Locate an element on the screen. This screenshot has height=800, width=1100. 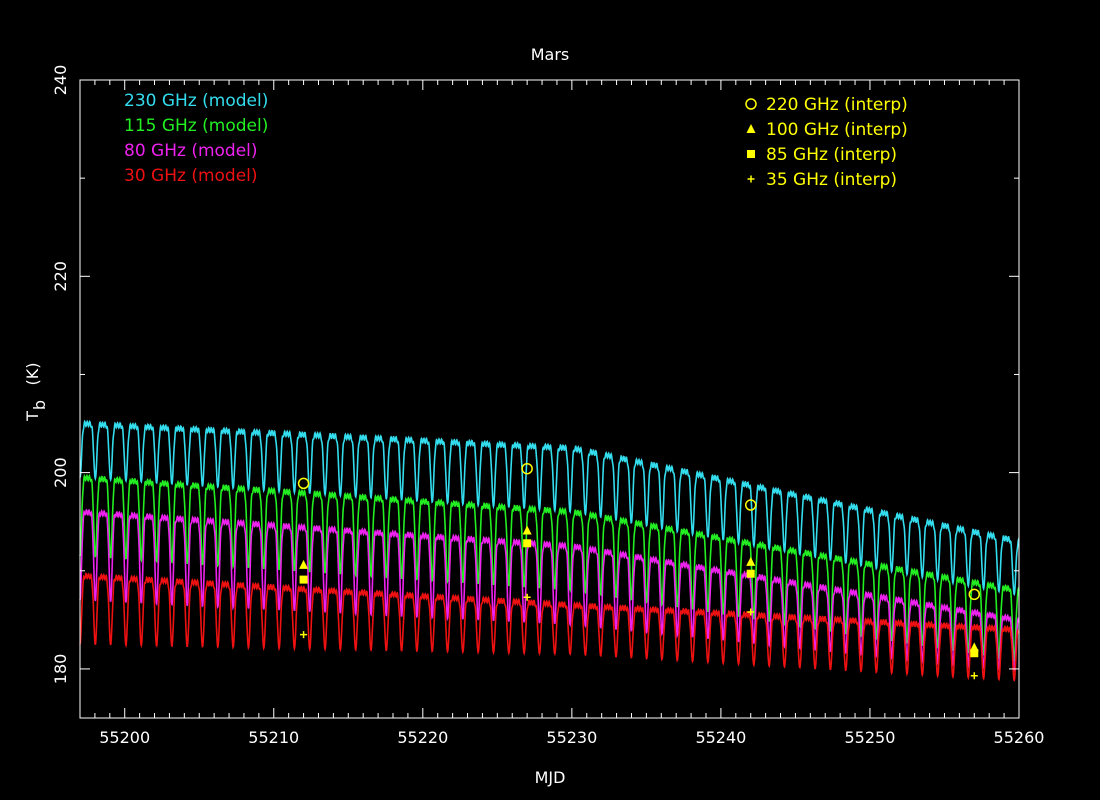
x-tick-label: 55200 is located at coordinates (124, 737).